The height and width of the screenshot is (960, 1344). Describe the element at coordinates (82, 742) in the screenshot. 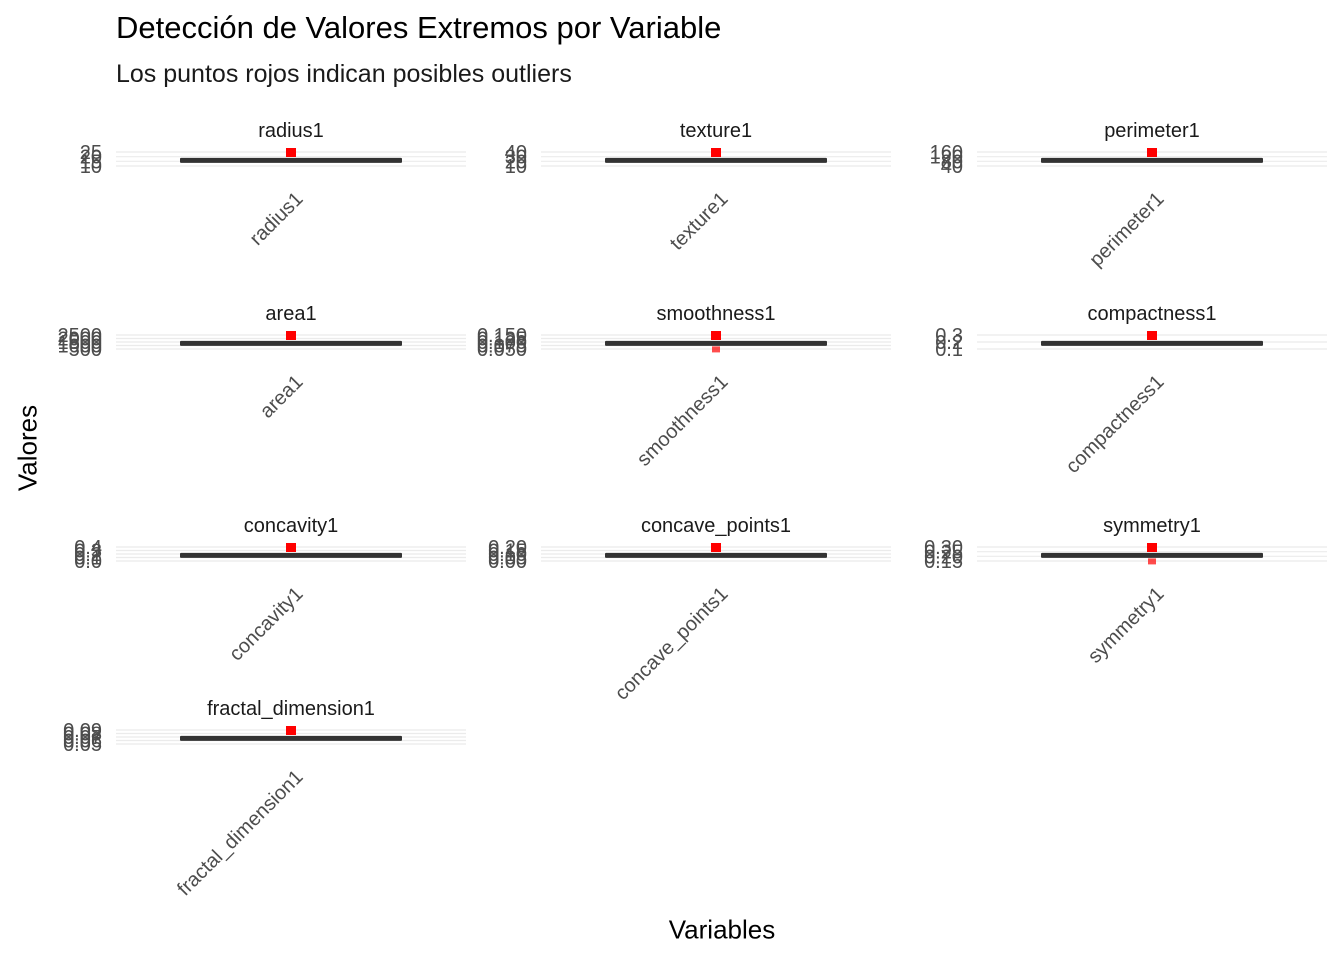

I see `y-tick-label: 0.06` at that location.